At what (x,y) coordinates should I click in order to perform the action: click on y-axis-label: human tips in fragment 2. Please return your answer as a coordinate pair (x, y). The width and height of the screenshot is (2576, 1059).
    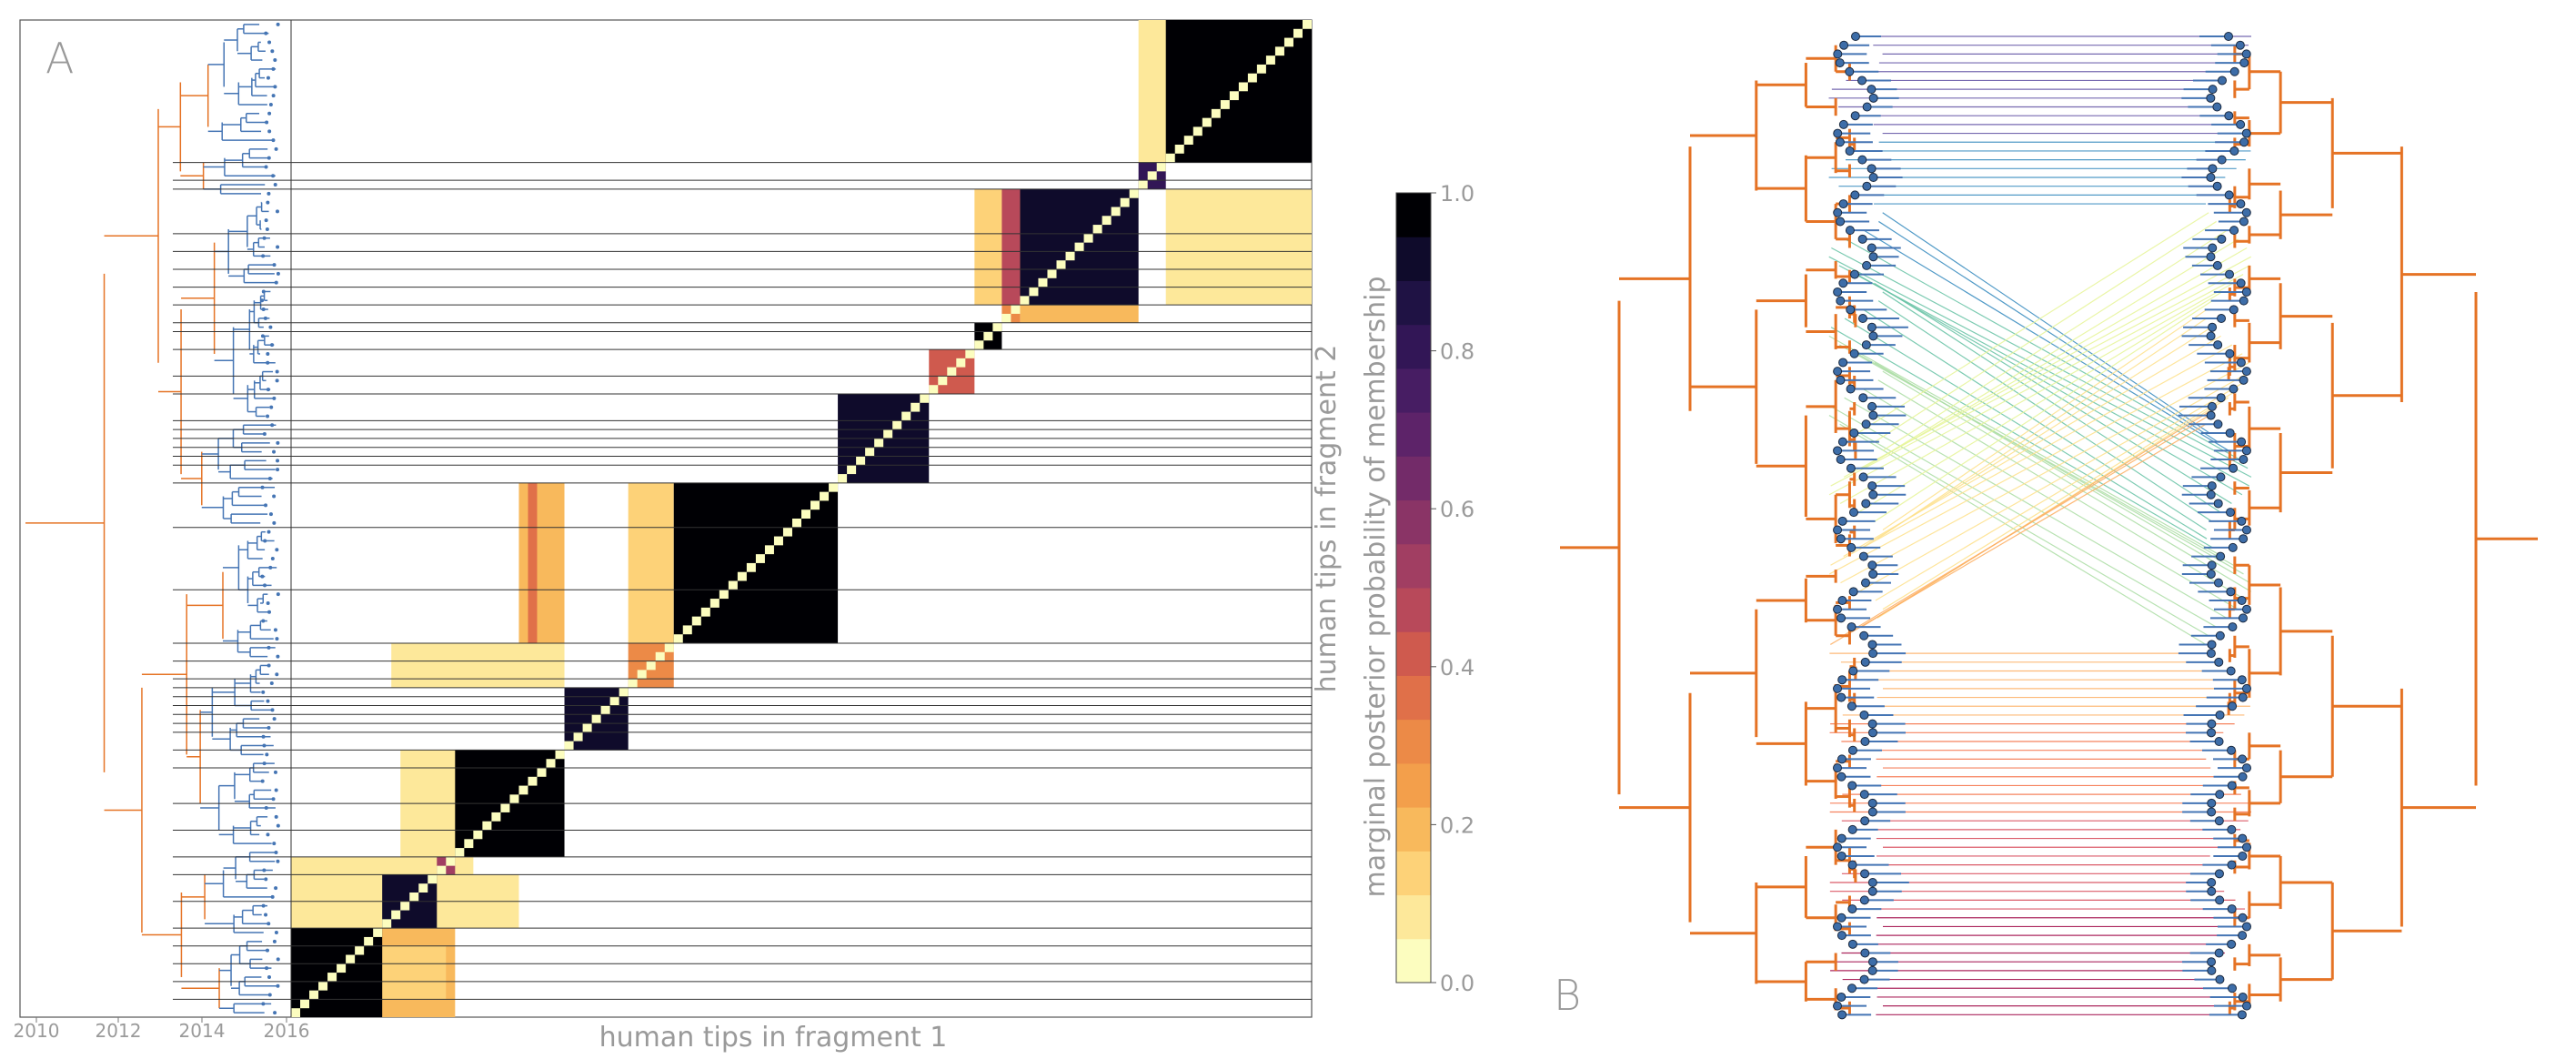
    Looking at the image, I should click on (1327, 519).